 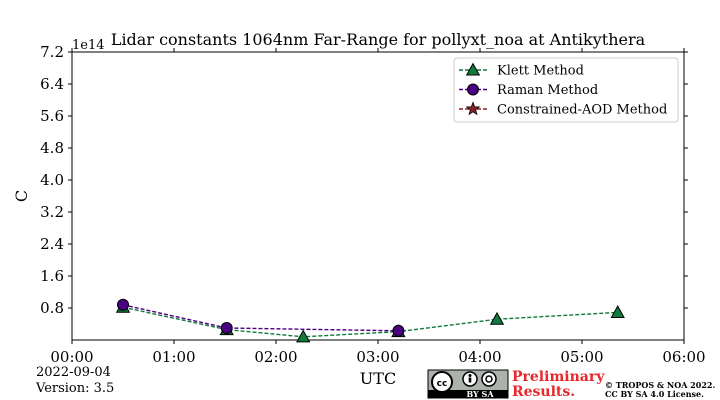 I want to click on preliminary-line2: Results., so click(x=543, y=392).